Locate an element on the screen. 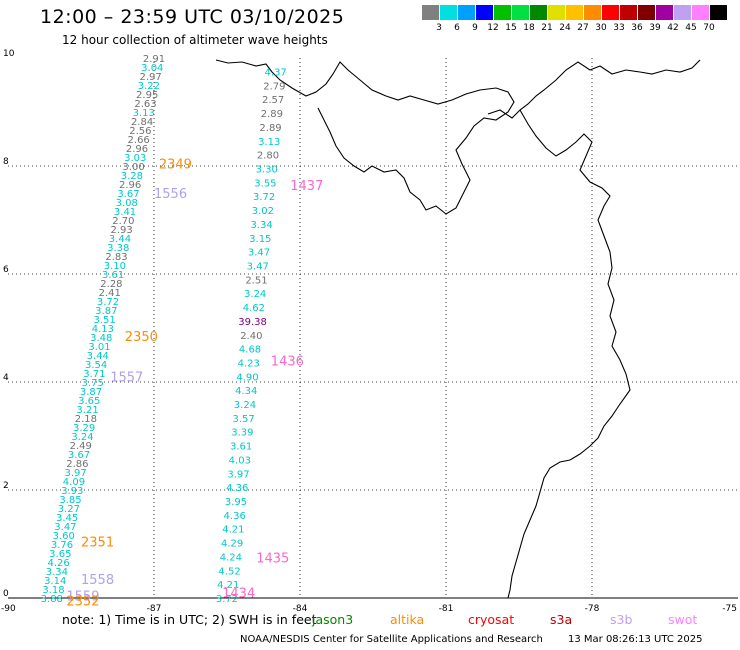 This screenshot has width=740, height=650. wave-height-value: 2.56 is located at coordinates (140, 131).